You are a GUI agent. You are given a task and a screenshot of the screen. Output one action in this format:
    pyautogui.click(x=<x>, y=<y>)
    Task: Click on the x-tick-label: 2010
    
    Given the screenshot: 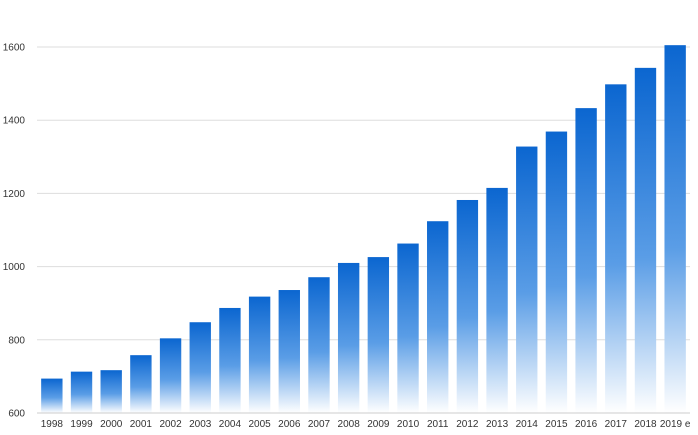 What is the action you would take?
    pyautogui.click(x=408, y=424)
    